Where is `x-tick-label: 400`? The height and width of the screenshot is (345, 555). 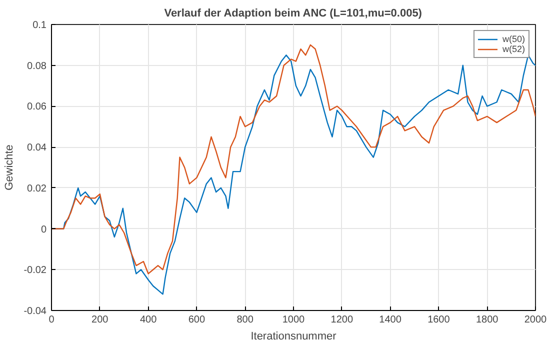
x-tick-label: 400 is located at coordinates (149, 320).